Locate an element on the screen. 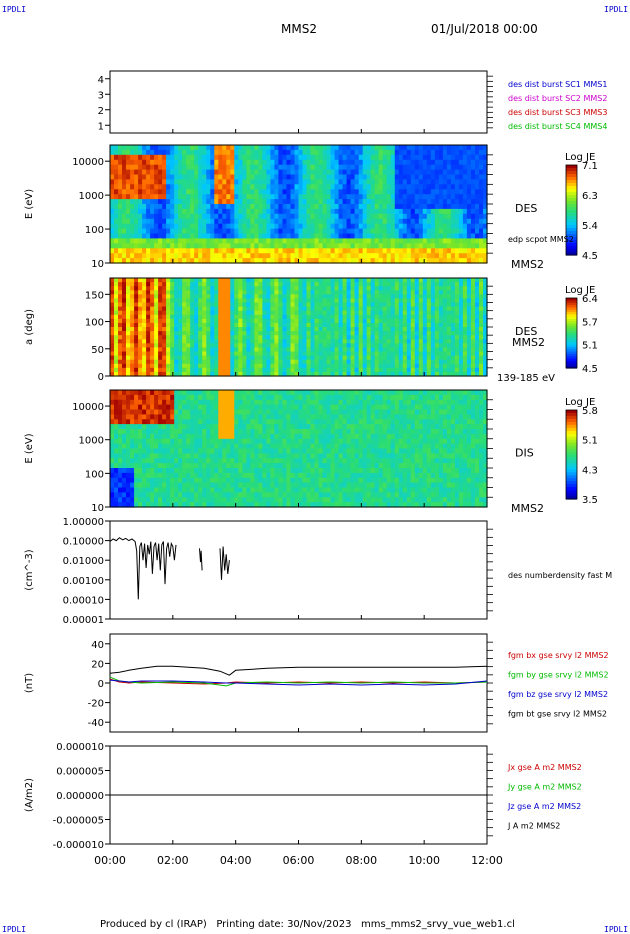 The height and width of the screenshot is (934, 630). legend-entry: des dist burst SC3 MMS3 is located at coordinates (557, 112).